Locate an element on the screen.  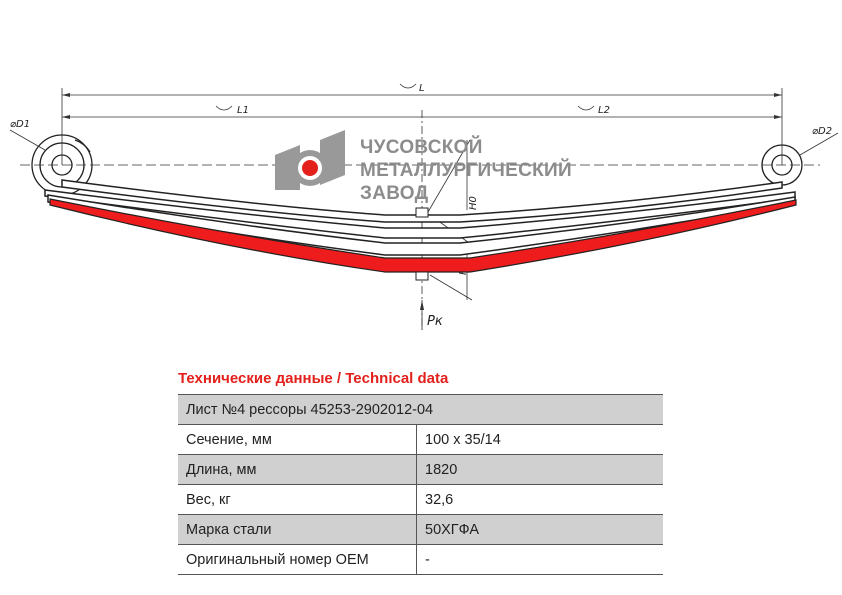
dim-label-l2: L2 is located at coordinates (604, 110).